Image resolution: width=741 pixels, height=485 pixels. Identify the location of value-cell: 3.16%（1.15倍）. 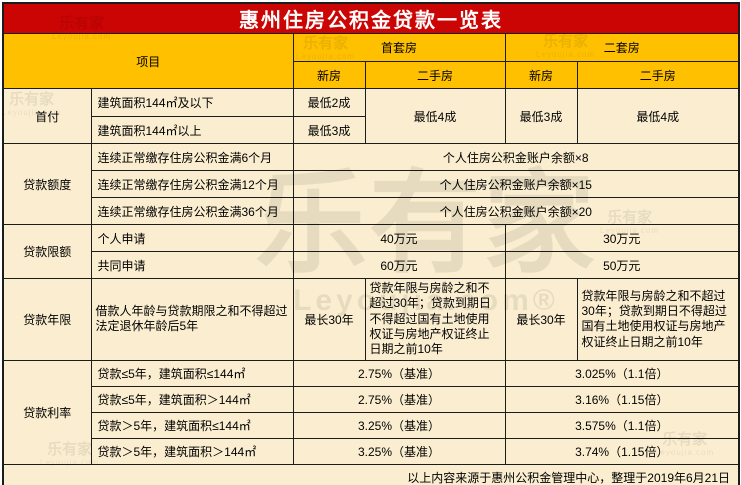
(622, 399).